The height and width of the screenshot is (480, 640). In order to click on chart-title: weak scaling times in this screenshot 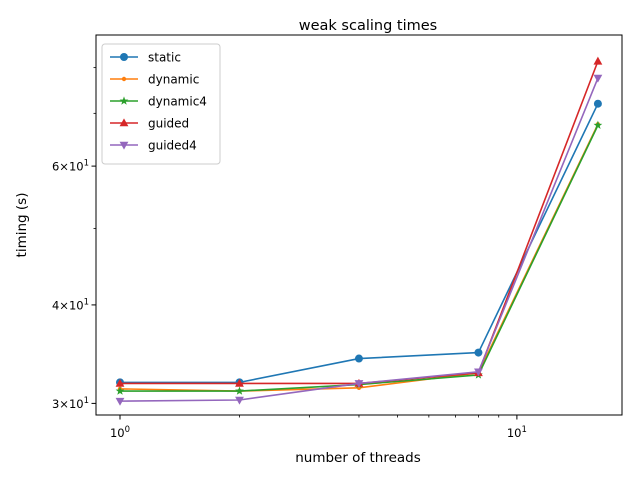, I will do `click(368, 26)`.